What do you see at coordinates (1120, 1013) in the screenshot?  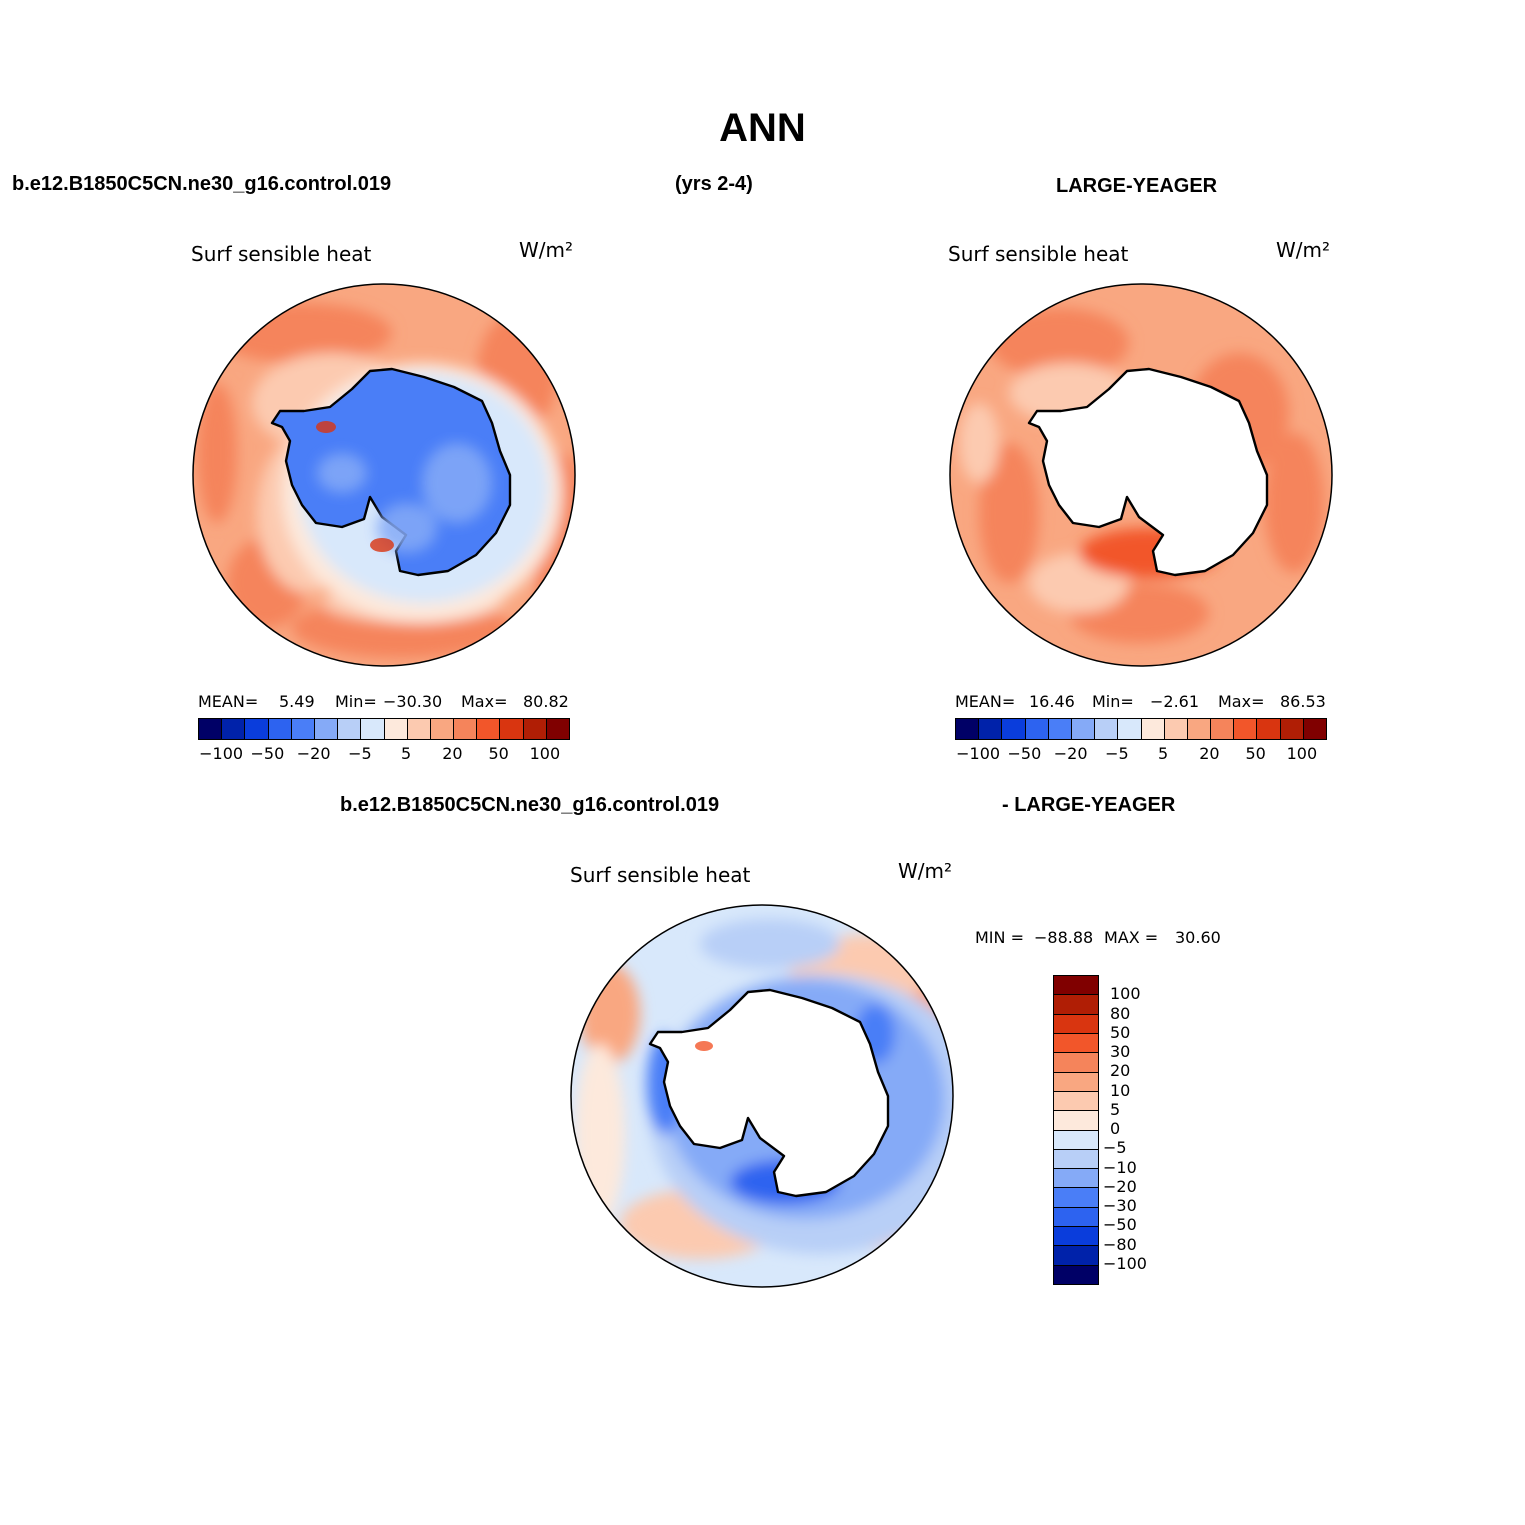 I see `colorbar-tick-label: 80` at bounding box center [1120, 1013].